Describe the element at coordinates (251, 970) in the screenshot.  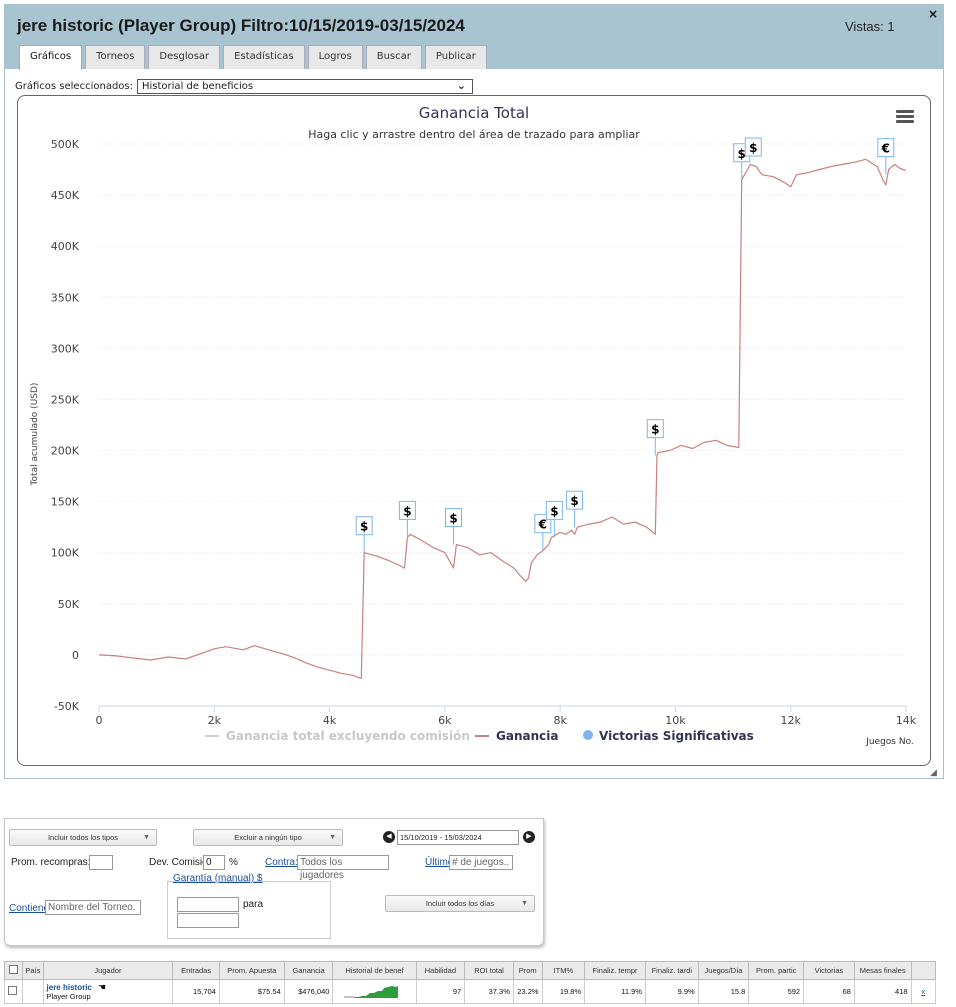
I see `col-header: Prom. Apuesta` at that location.